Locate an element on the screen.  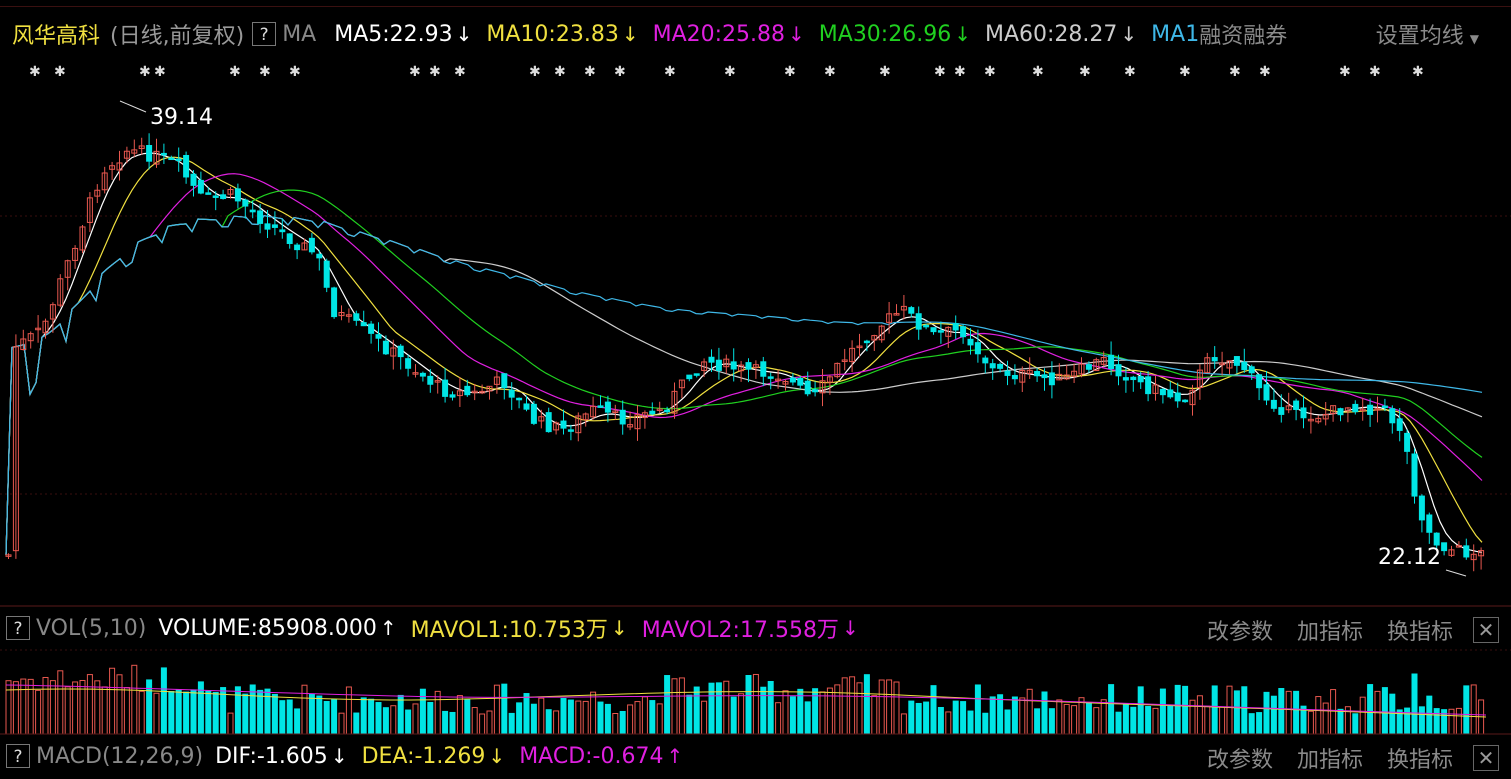
stock-name: 风华高科 is located at coordinates (56, 36).